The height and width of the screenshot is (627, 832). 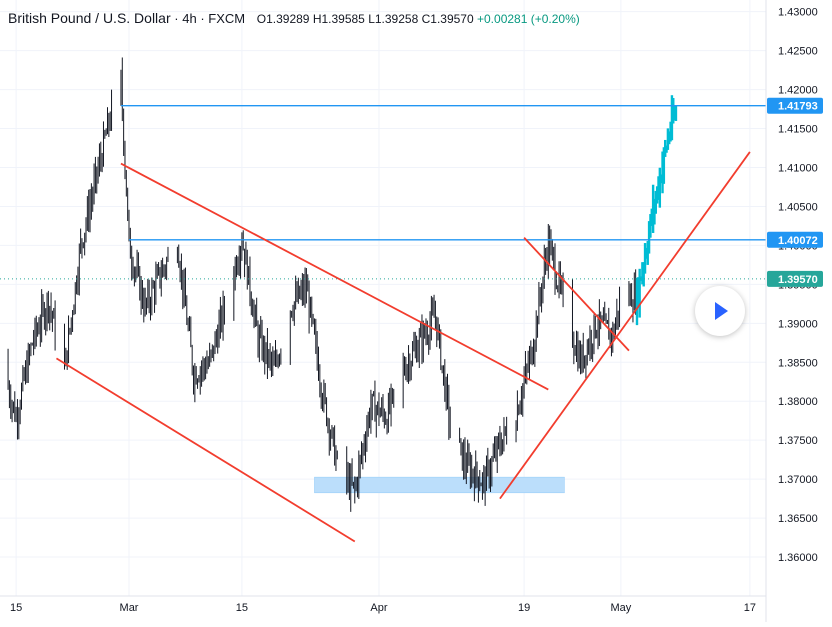 What do you see at coordinates (524, 608) in the screenshot?
I see `time-tick-label: 19` at bounding box center [524, 608].